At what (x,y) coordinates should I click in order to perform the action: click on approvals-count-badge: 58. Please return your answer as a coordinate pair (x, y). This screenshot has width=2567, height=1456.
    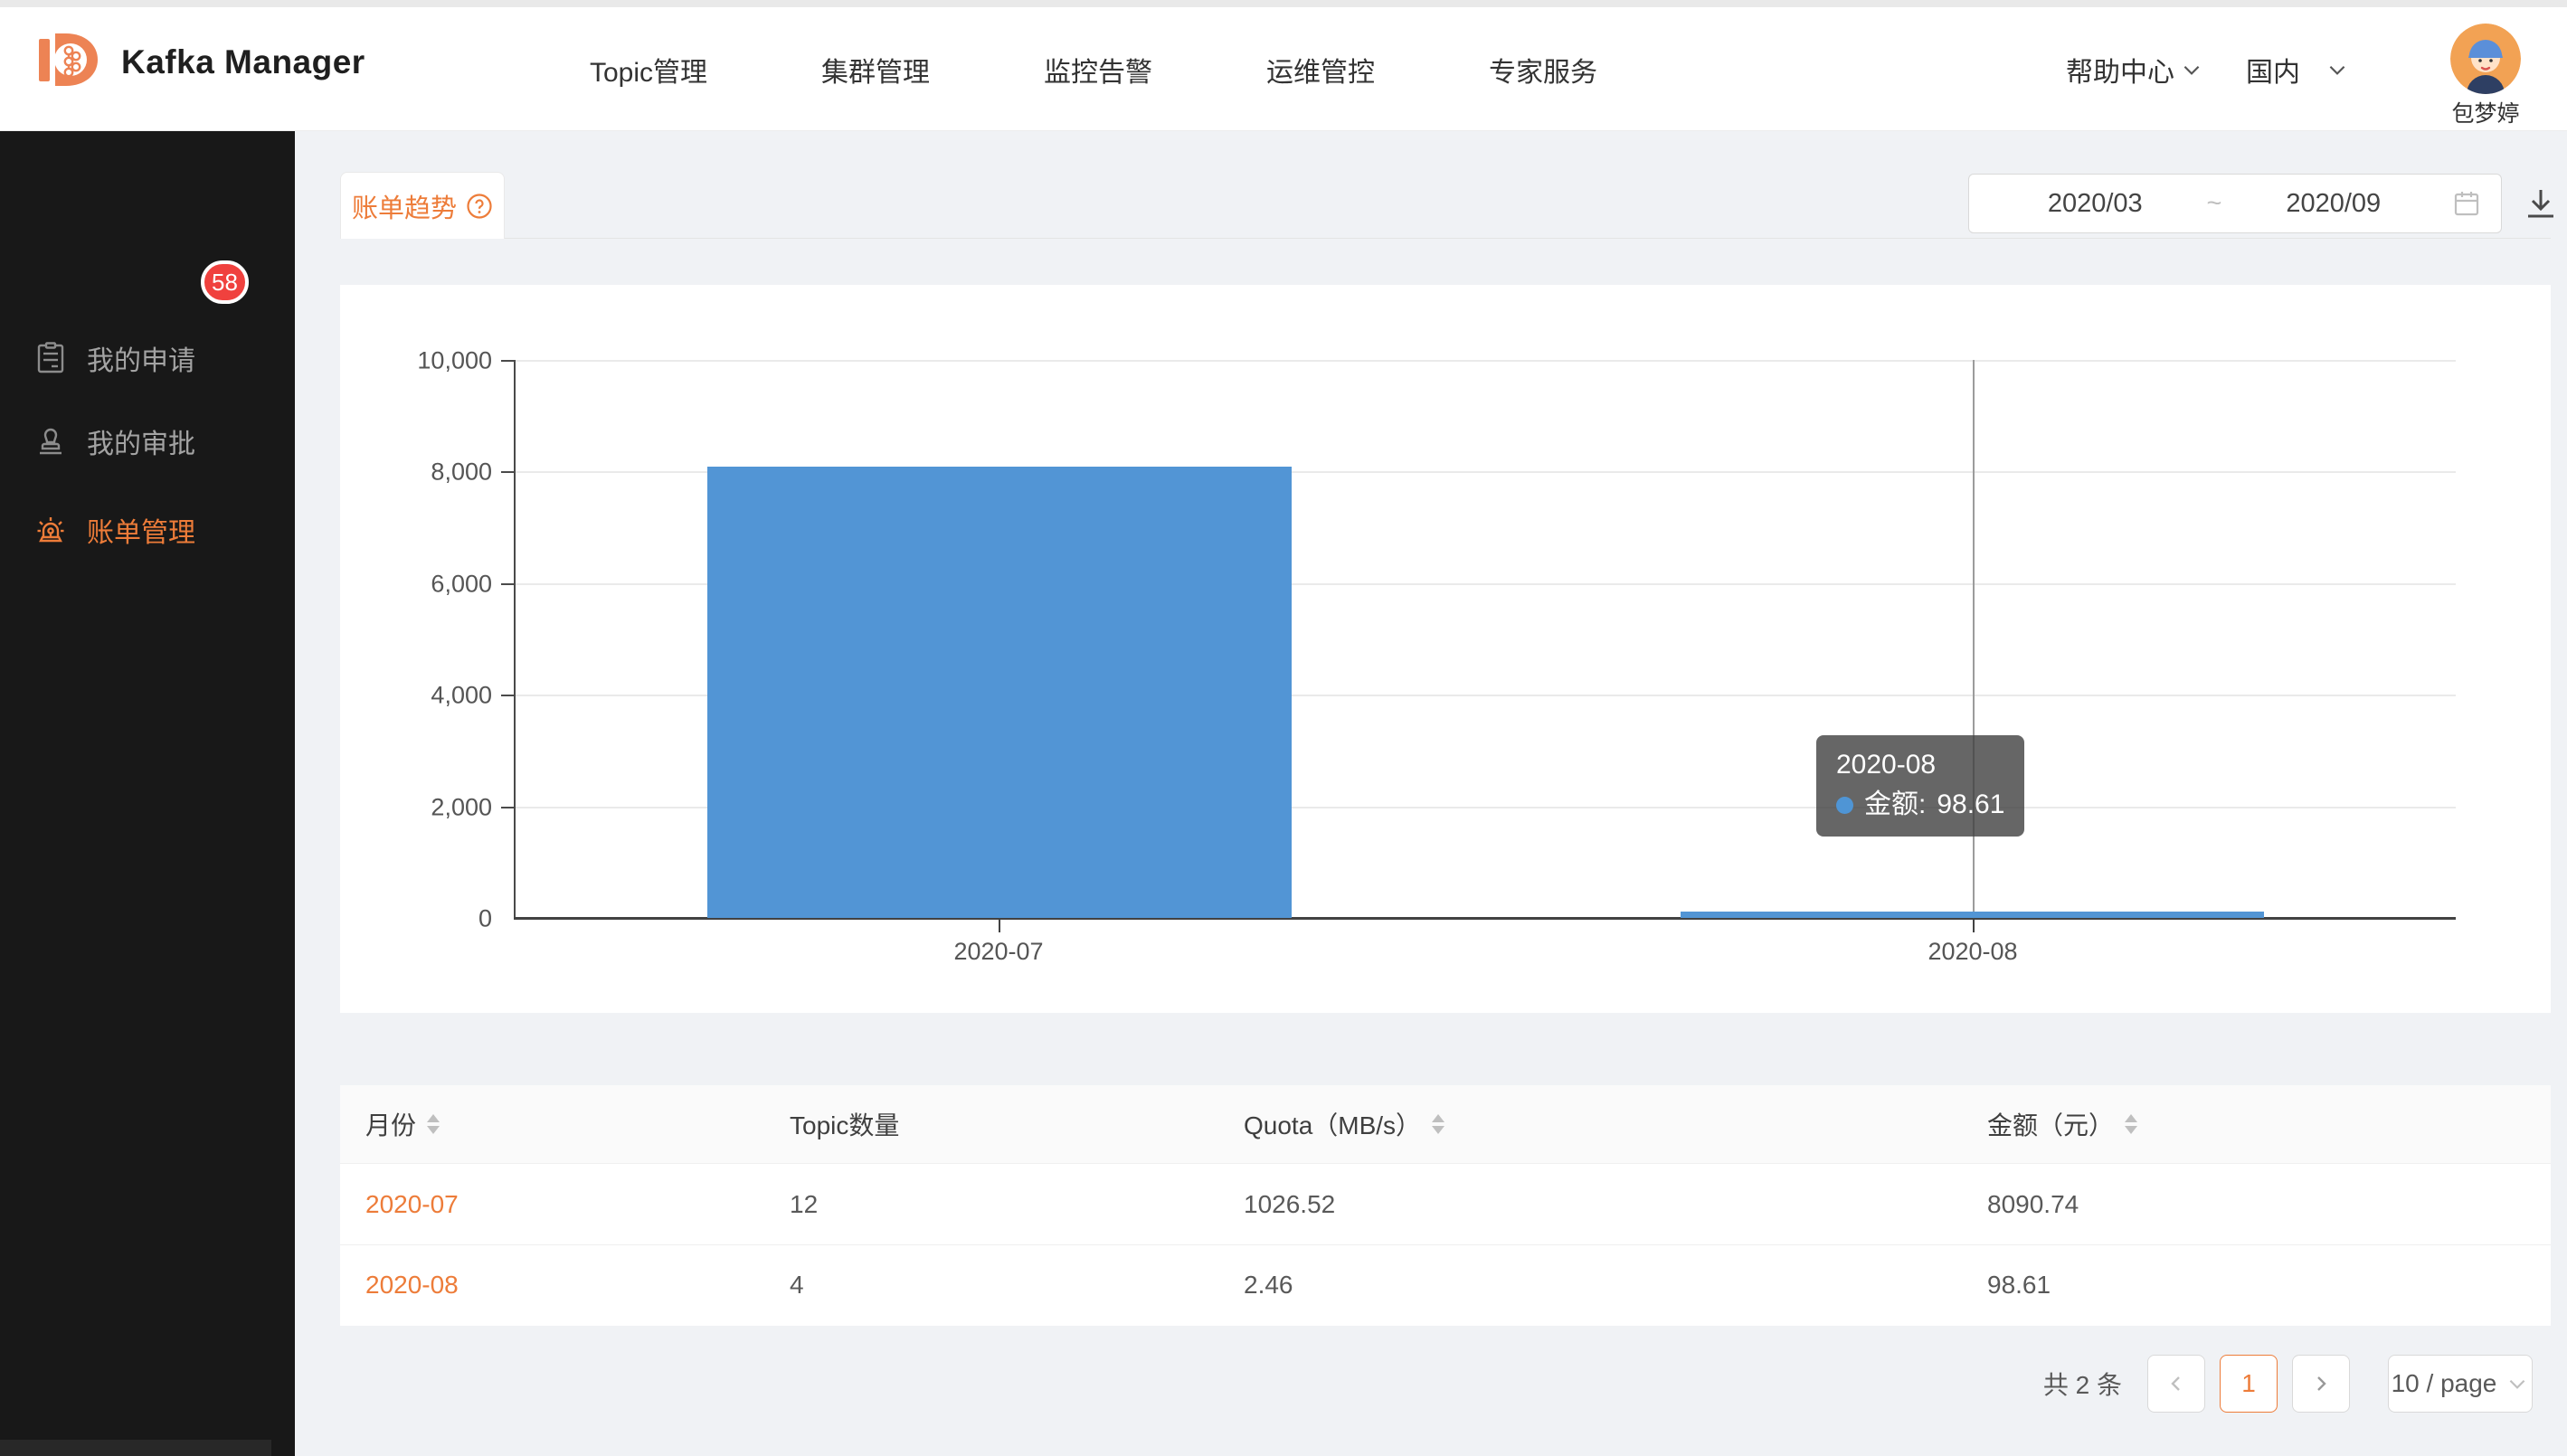
    Looking at the image, I should click on (225, 282).